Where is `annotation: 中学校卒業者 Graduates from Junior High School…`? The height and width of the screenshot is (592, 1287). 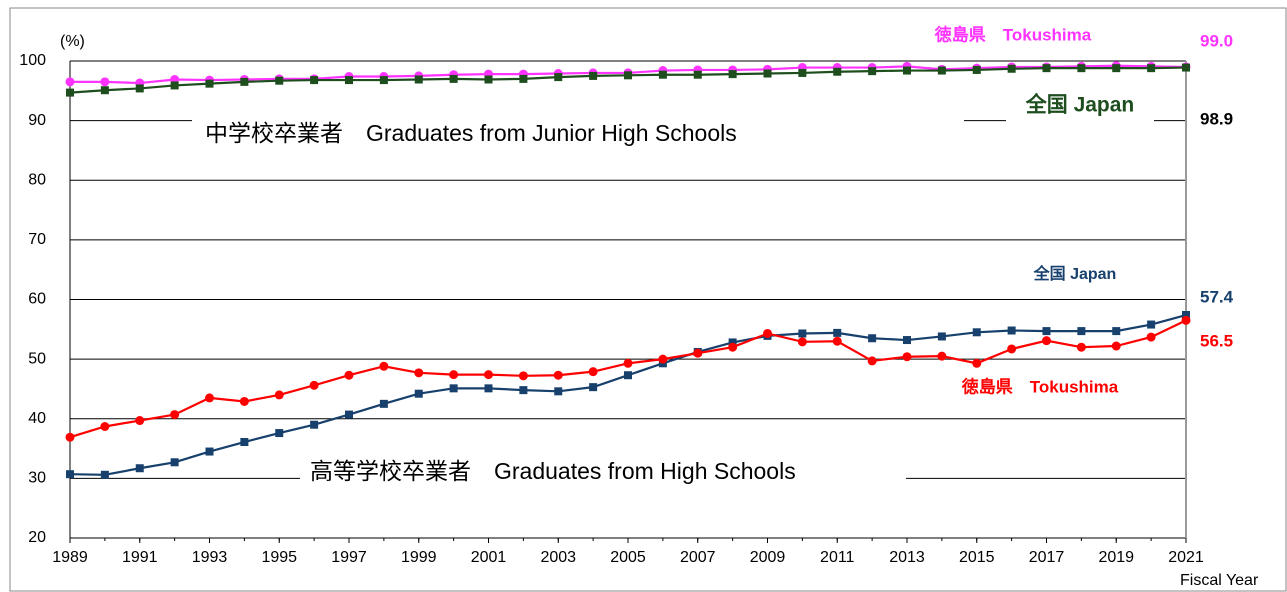
annotation: 中学校卒業者 Graduates from Junior High School… is located at coordinates (471, 133).